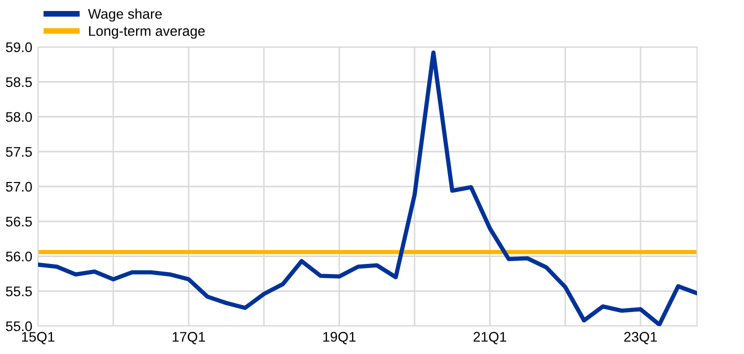  Describe the element at coordinates (38, 338) in the screenshot. I see `x-tick-label: 15Q1` at that location.